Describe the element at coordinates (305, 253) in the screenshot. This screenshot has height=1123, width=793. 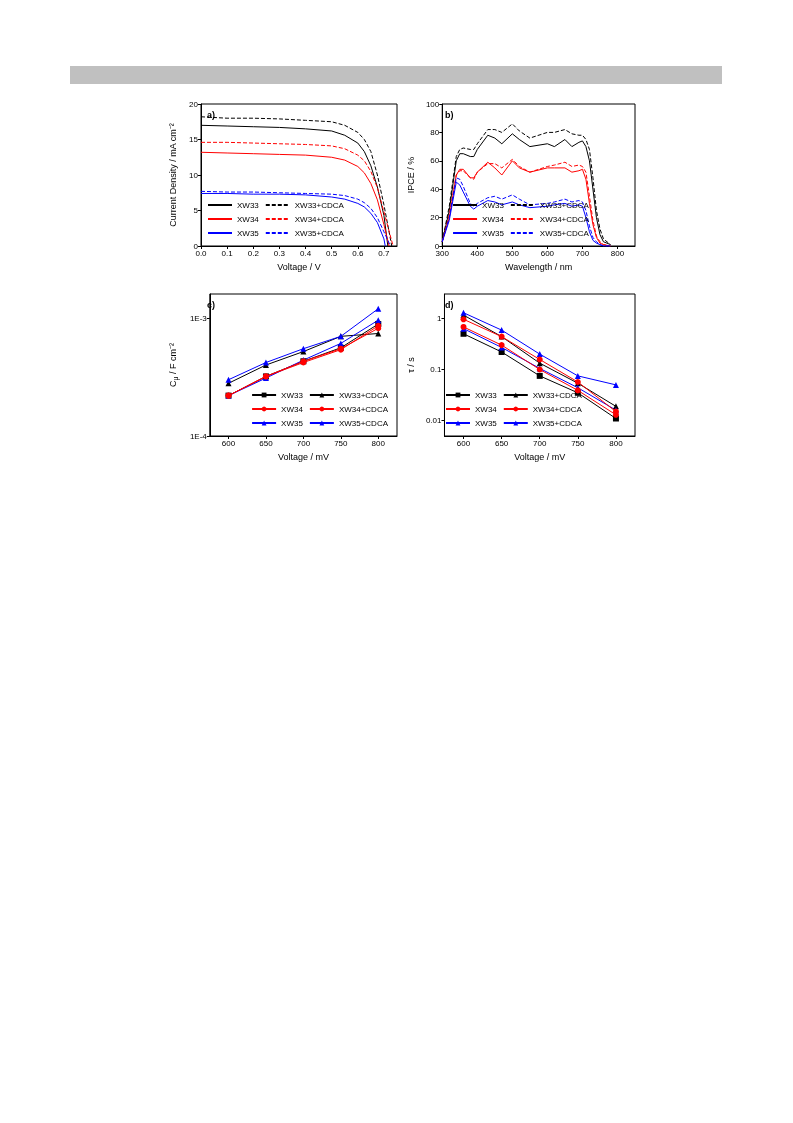
I see `x-tick-label: 0.4` at that location.